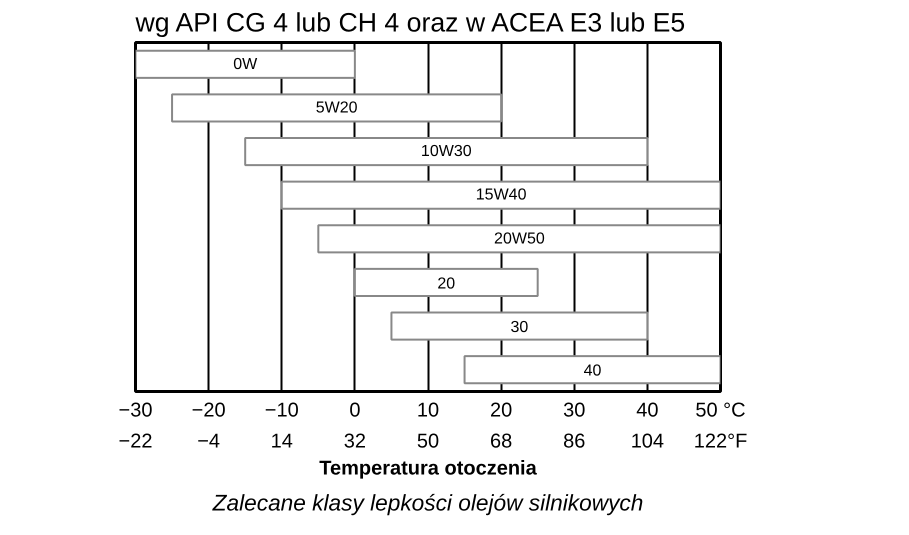 The height and width of the screenshot is (535, 909). I want to click on chart-title: wg API CG 4 lub CH 4 oraz w ACEA E3 lub E5, so click(410, 23).